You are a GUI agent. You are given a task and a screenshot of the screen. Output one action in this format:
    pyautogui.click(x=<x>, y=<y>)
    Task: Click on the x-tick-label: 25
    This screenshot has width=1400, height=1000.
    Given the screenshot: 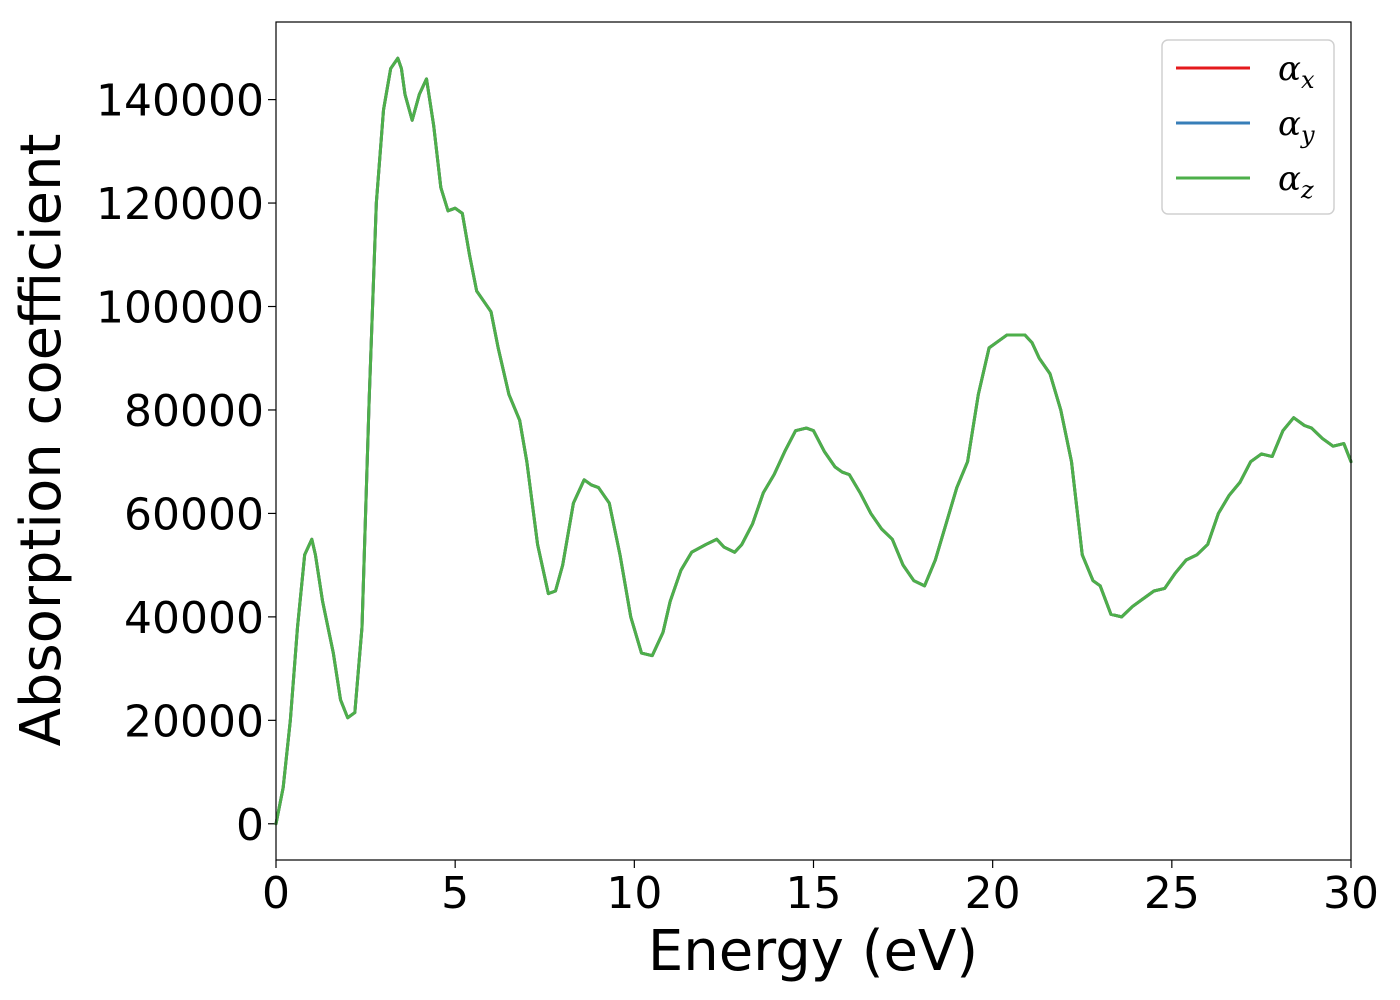 What is the action you would take?
    pyautogui.click(x=1172, y=893)
    